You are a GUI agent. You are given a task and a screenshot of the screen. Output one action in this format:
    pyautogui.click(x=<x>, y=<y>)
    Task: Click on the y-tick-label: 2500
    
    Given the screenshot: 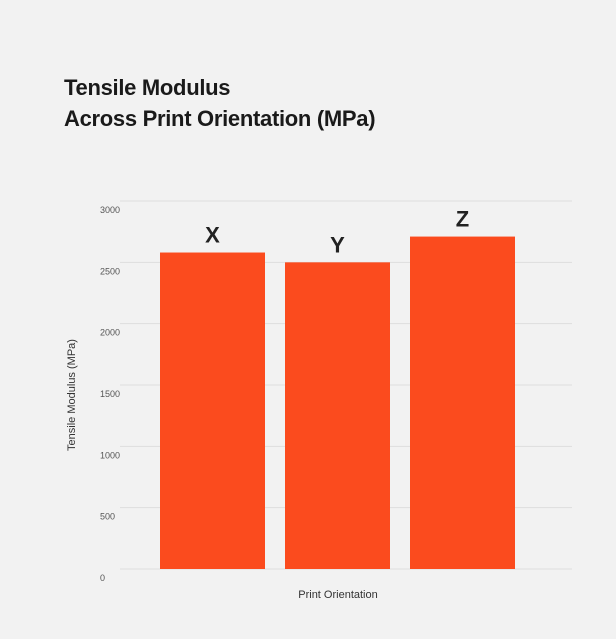 What is the action you would take?
    pyautogui.click(x=110, y=271)
    